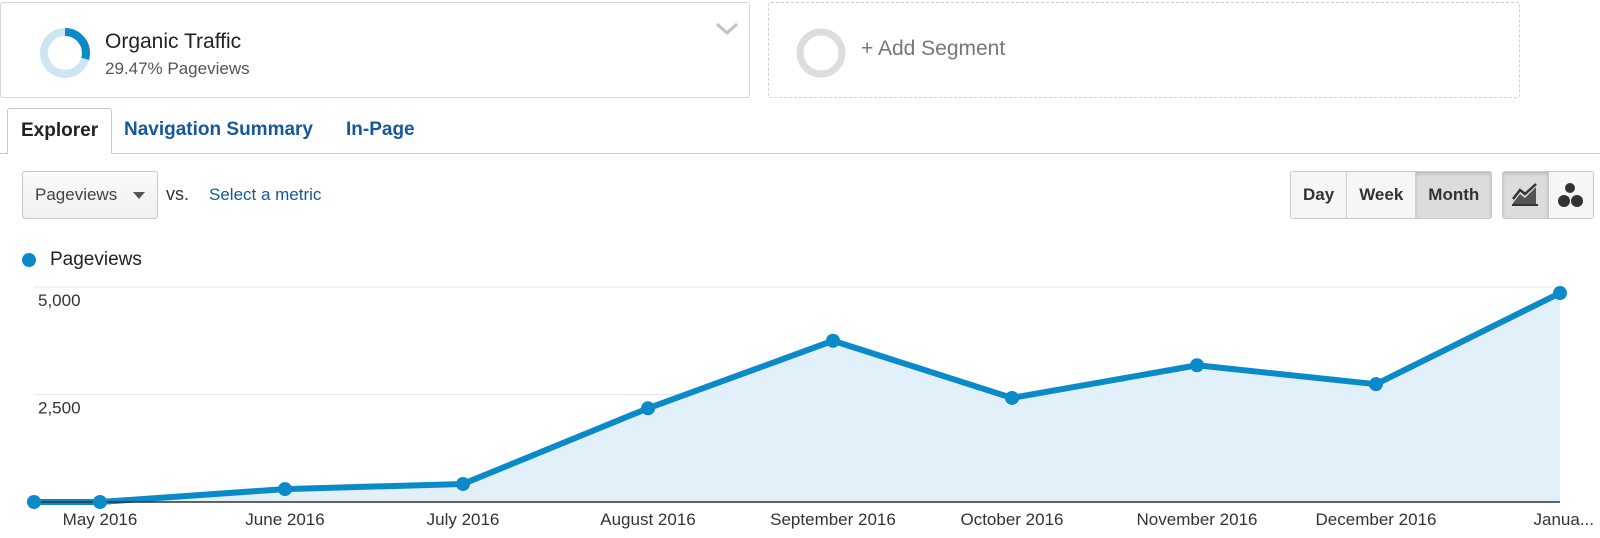 The image size is (1600, 538). Describe the element at coordinates (1454, 195) in the screenshot. I see `month-button: Month` at that location.